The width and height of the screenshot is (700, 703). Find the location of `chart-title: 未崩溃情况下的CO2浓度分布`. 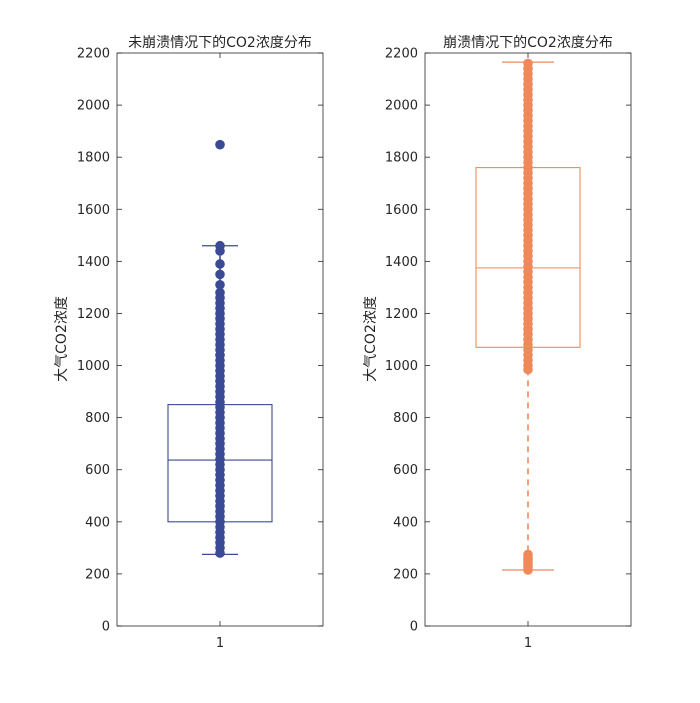

chart-title: 未崩溃情况下的CO2浓度分布 is located at coordinates (220, 43).